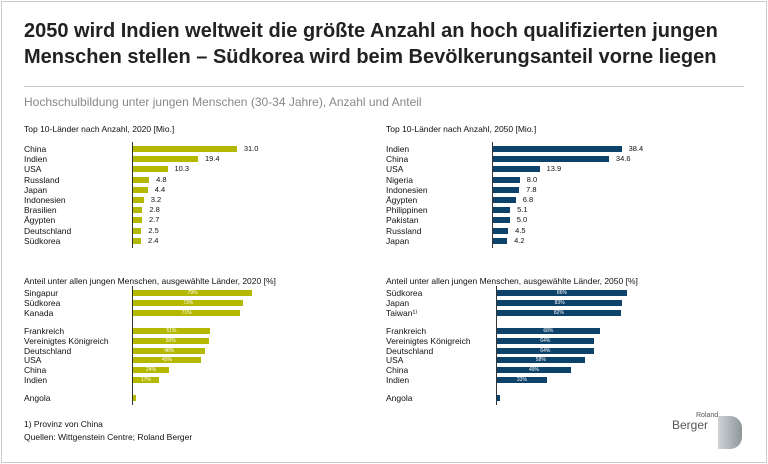 This screenshot has width=768, height=464. Describe the element at coordinates (690, 425) in the screenshot. I see `logo-main: Berger` at that location.